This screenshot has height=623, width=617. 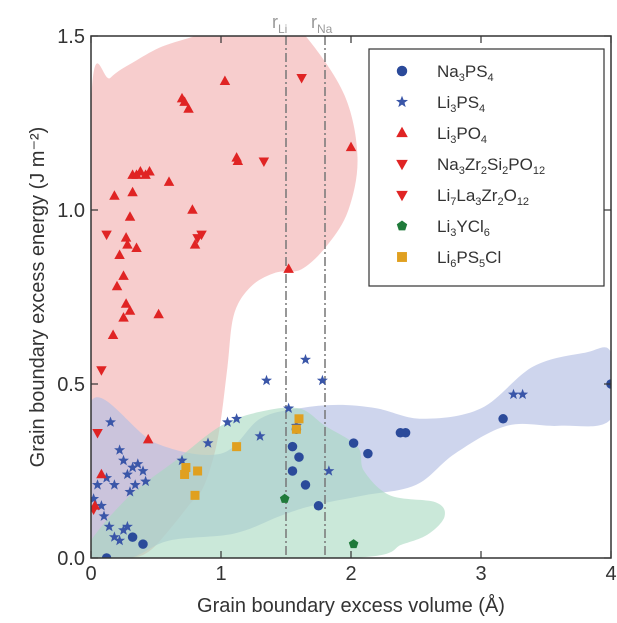 What do you see at coordinates (465, 73) in the screenshot?
I see `legend-label-na3ps4: Na3PS4` at bounding box center [465, 73].